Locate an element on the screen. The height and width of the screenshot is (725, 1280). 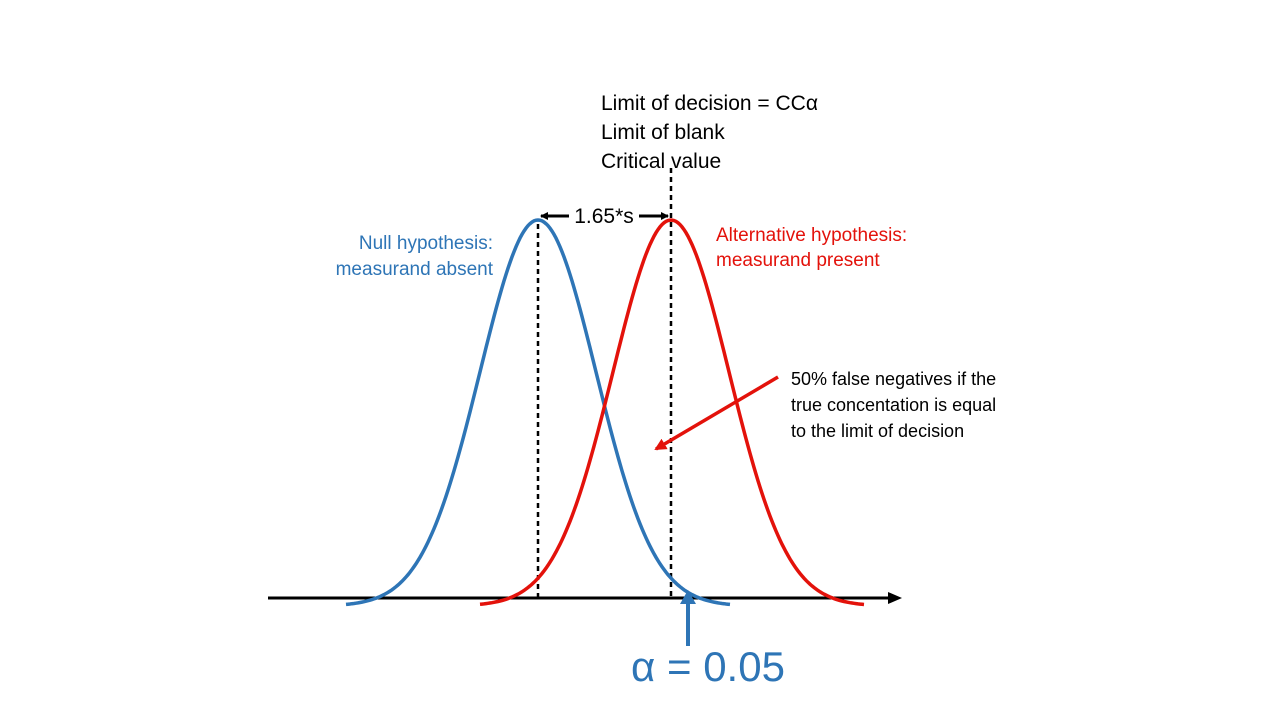
spread-label: 1.65*s is located at coordinates (604, 216).